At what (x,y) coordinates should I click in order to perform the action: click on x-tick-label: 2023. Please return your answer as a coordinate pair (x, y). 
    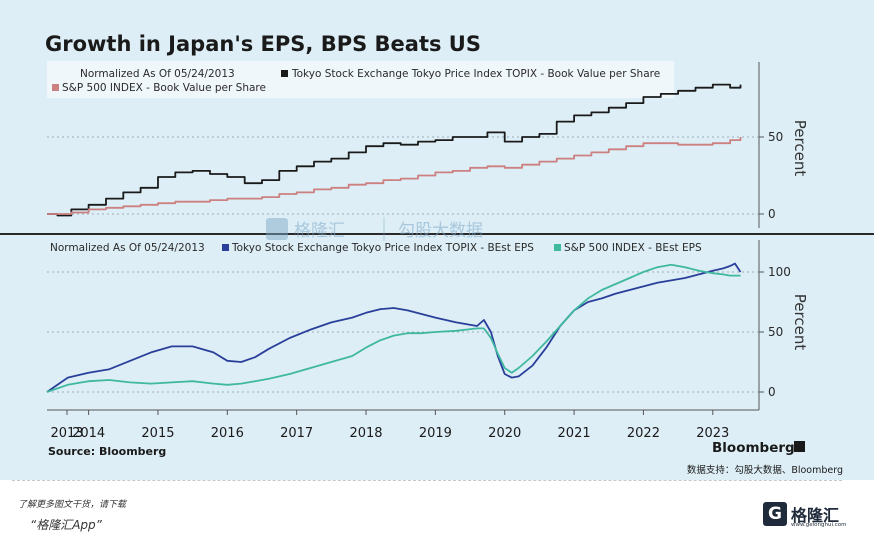
    Looking at the image, I should click on (712, 433).